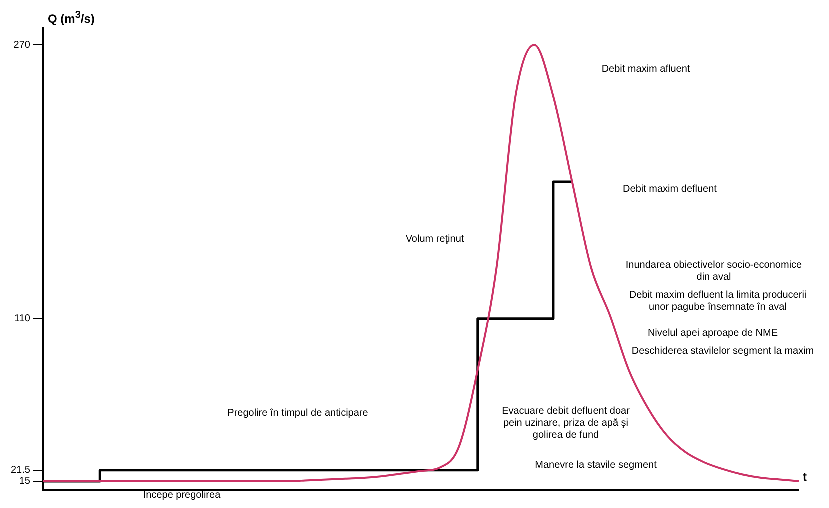 Image resolution: width=829 pixels, height=508 pixels. What do you see at coordinates (805, 477) in the screenshot?
I see `x-axis-title: t` at bounding box center [805, 477].